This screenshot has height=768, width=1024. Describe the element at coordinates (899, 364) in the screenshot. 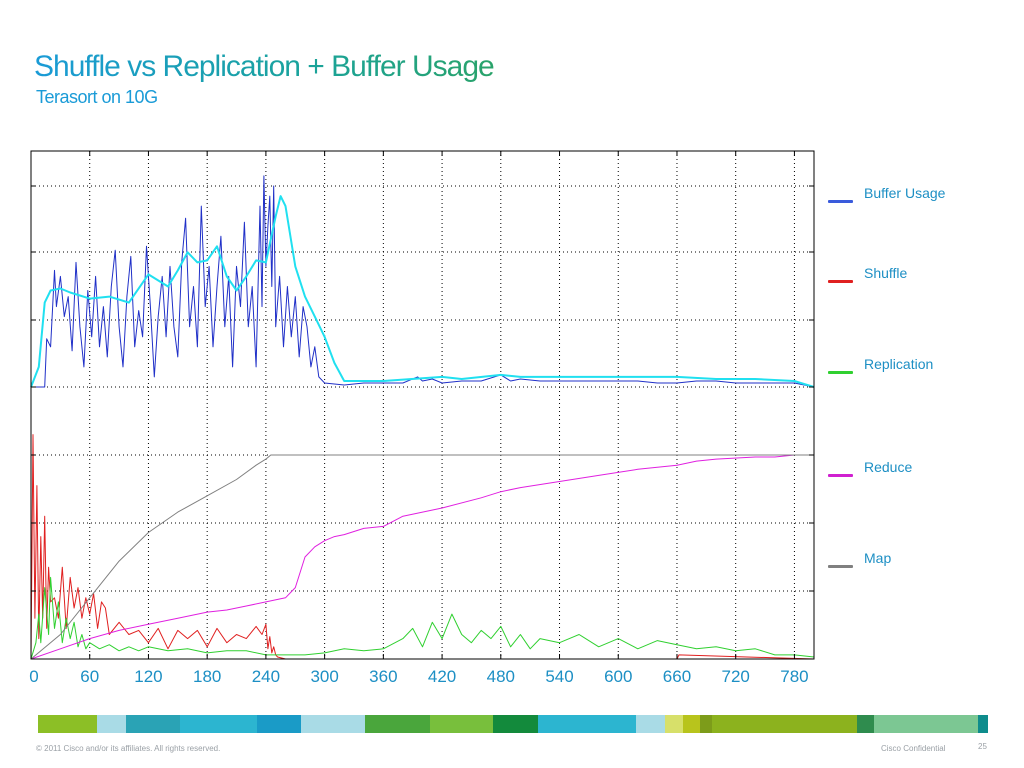

I see `legend-label: Replication` at that location.